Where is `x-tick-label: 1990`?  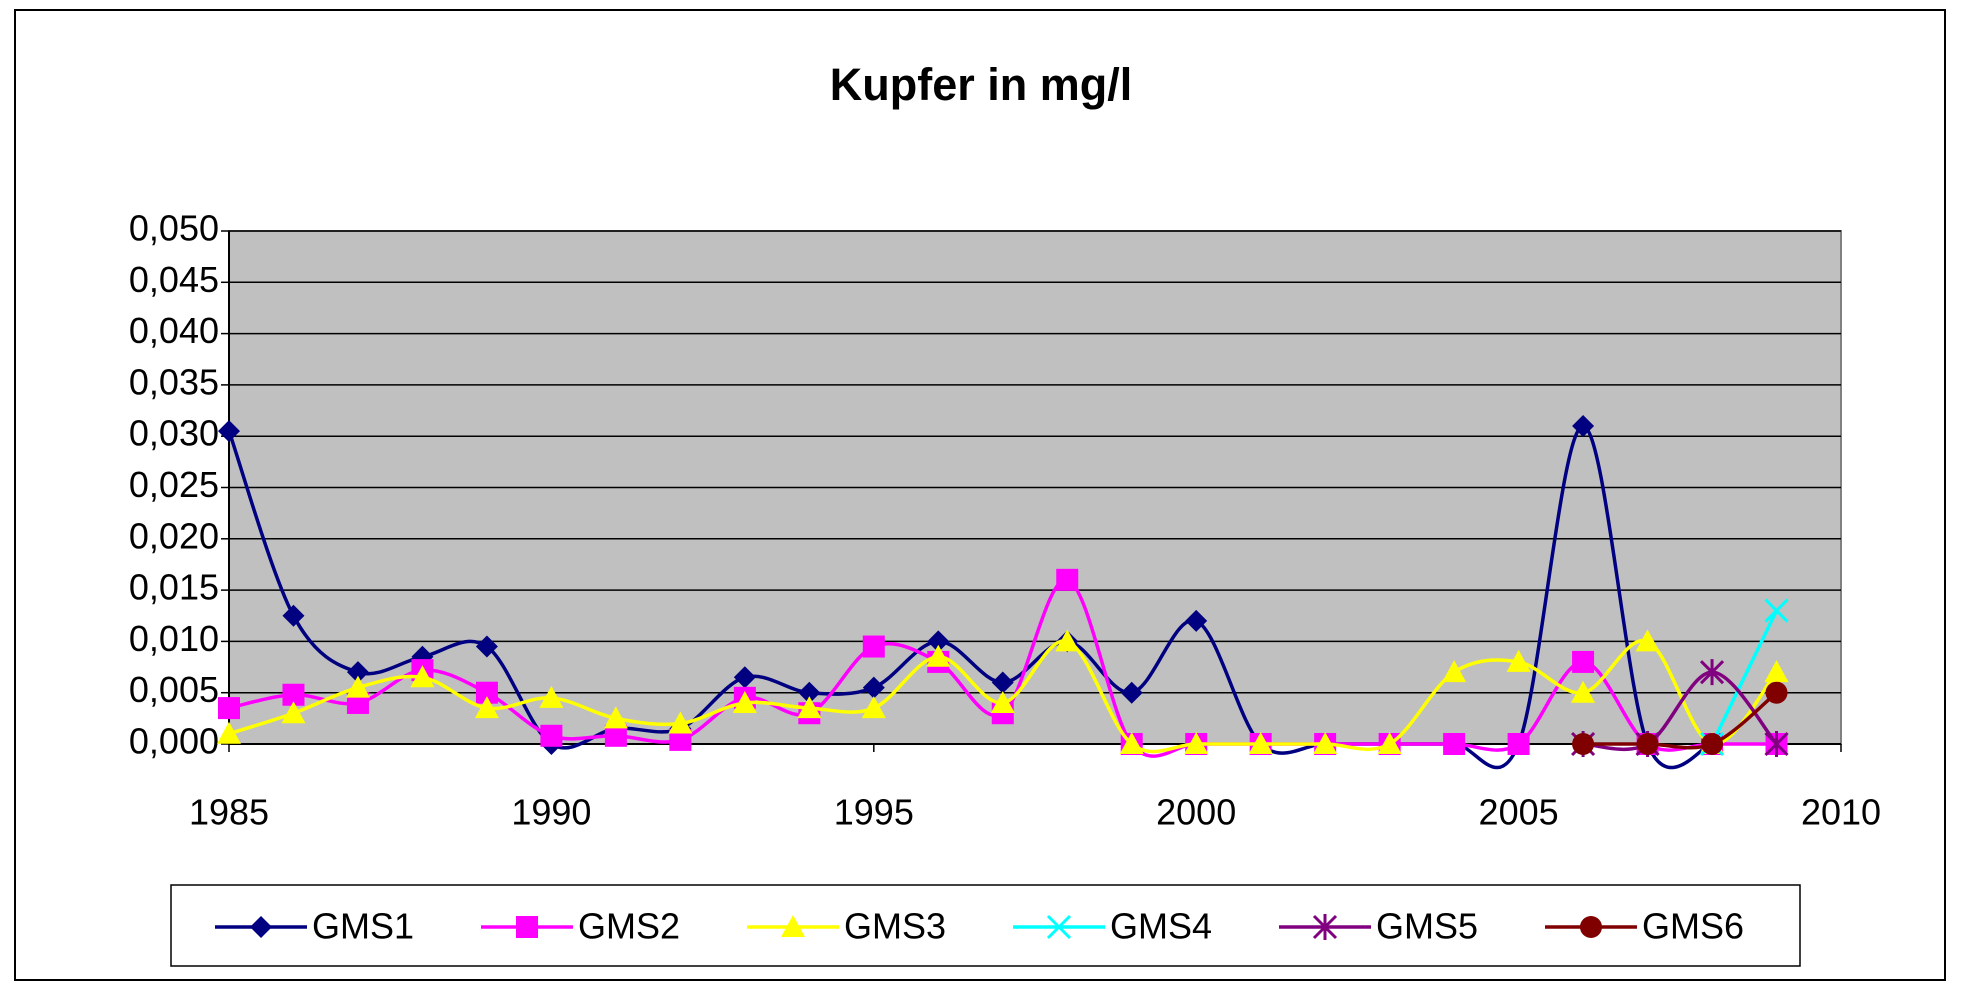 x-tick-label: 1990 is located at coordinates (551, 812).